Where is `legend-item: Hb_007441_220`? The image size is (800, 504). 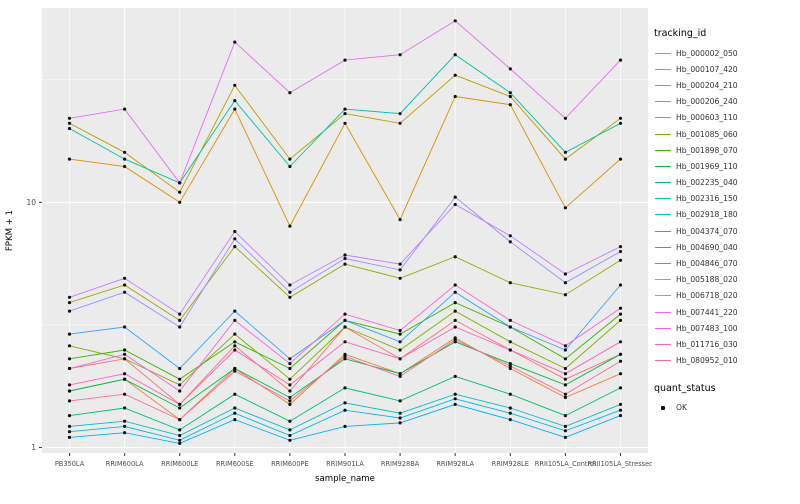 legend-item: Hb_007441_220 is located at coordinates (725, 312).